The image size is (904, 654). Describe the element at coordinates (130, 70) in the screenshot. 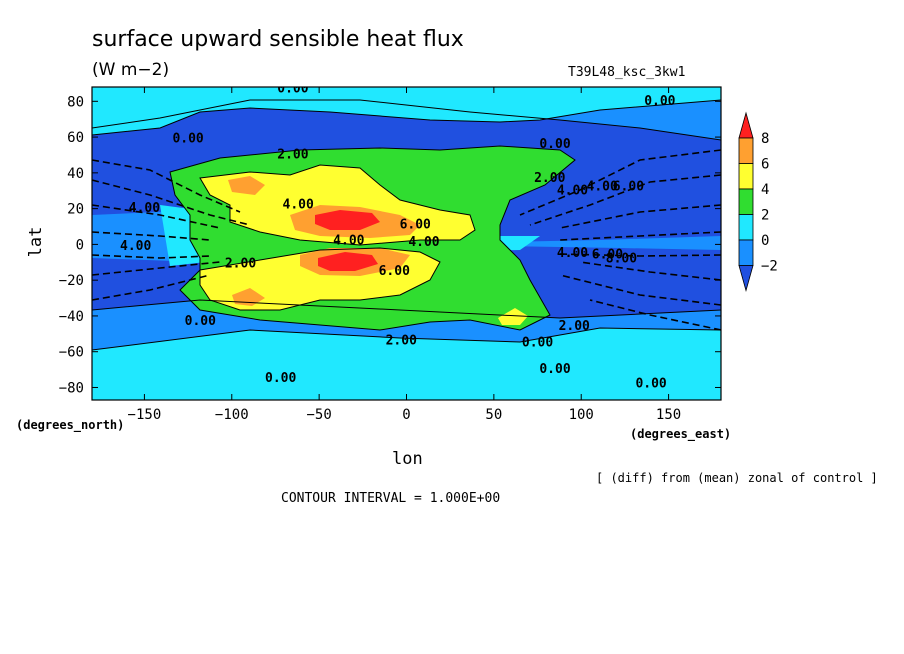

I see `chart-units: (W m−2)` at that location.